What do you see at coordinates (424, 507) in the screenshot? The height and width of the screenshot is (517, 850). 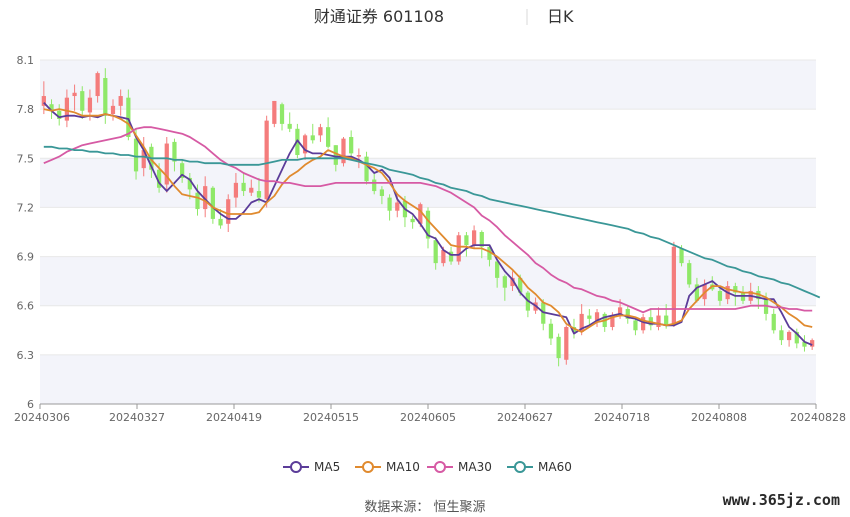 I see `data-source: 数据来源： 恒生聚源` at bounding box center [424, 507].